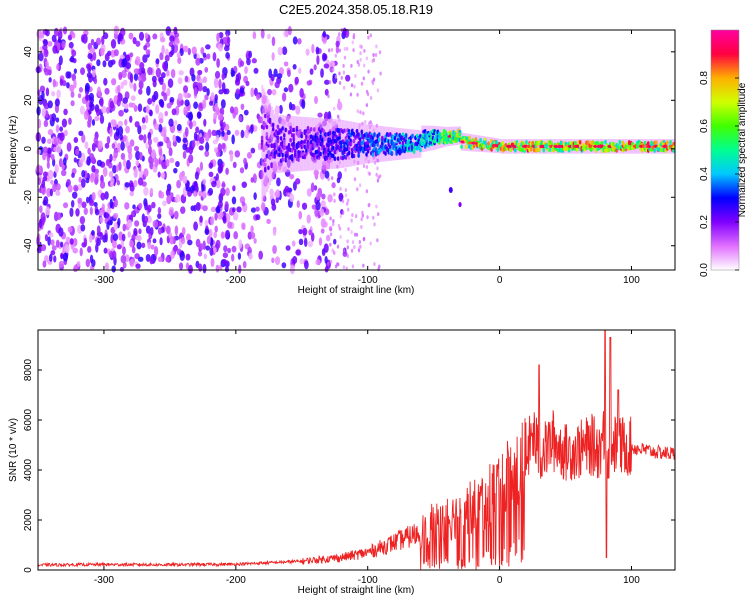  Describe the element at coordinates (742, 149) in the screenshot. I see `colorbar-label: Normalized spectral amplitude` at that location.